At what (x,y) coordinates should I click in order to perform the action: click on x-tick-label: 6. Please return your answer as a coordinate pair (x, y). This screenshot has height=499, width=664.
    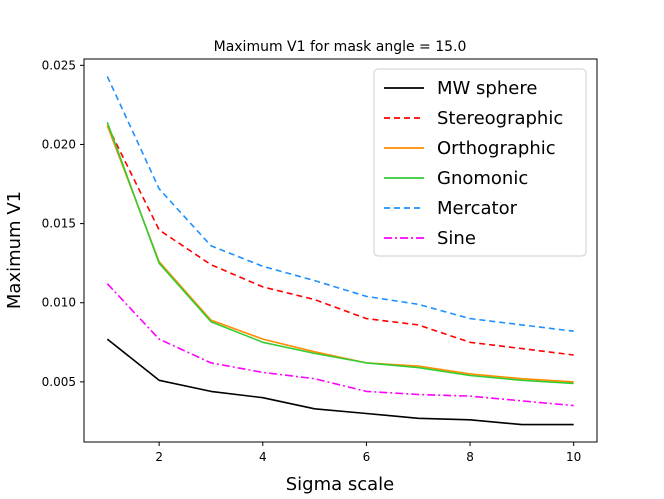
    Looking at the image, I should click on (367, 457).